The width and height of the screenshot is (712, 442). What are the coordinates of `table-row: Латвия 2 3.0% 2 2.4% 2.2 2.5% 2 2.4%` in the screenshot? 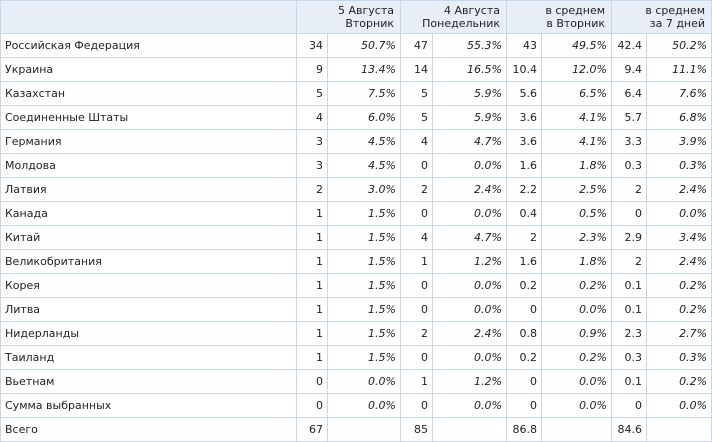 It's located at (356, 189).